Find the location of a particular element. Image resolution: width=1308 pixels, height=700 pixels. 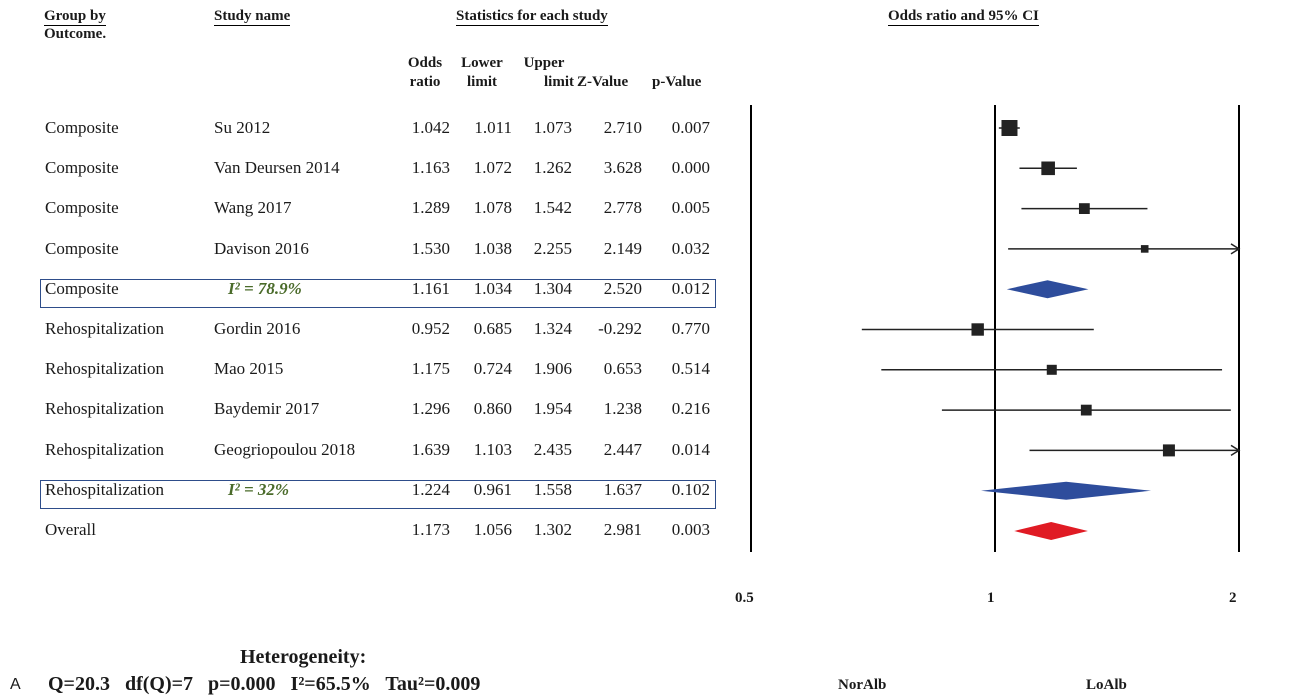

row-z-value: 2.149 is located at coordinates (622, 248).